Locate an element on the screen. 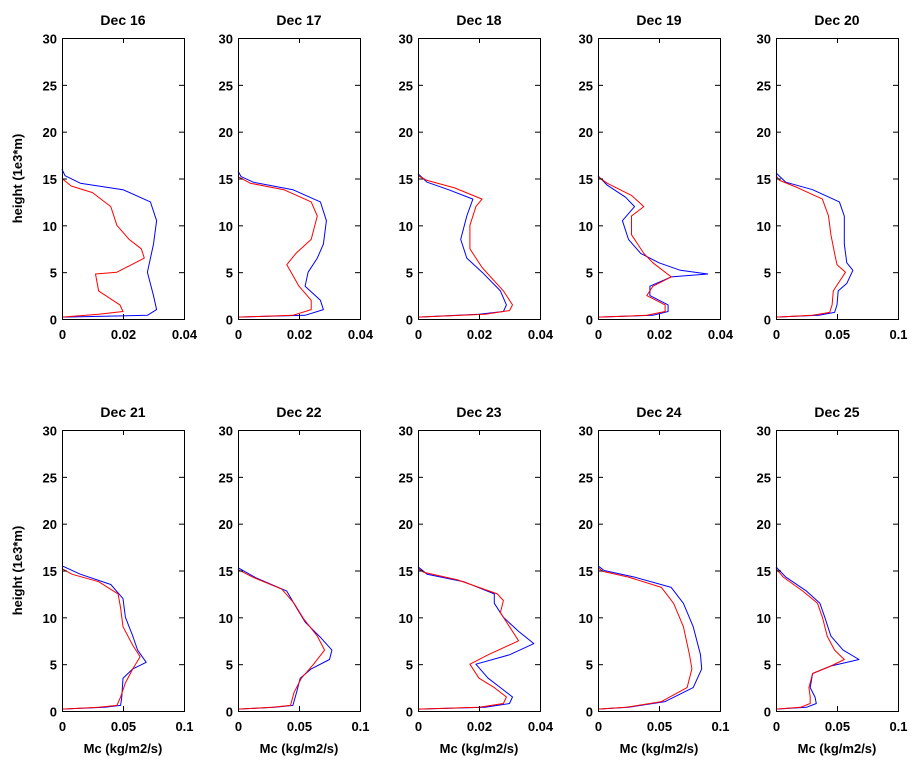 This screenshot has height=760, width=915. subplot-10: Dec 25 0 5 10 15 20 25 30 0 0.05 0.1 Mc (kg/m2/s) is located at coordinates (832, 580).